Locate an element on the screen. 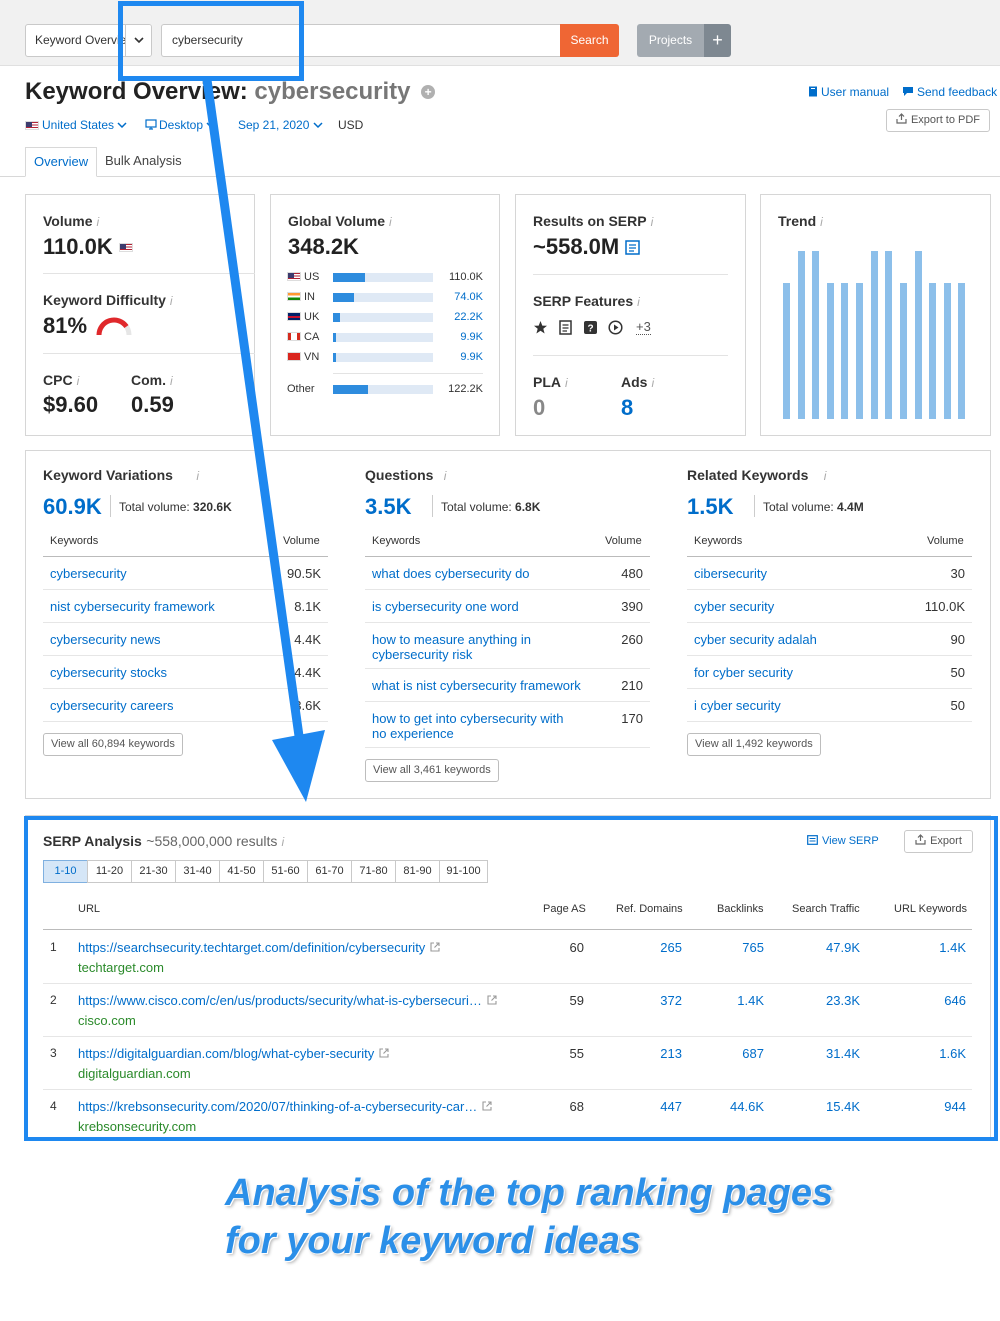 The height and width of the screenshot is (1321, 1000). document-icon is located at coordinates (565, 327).